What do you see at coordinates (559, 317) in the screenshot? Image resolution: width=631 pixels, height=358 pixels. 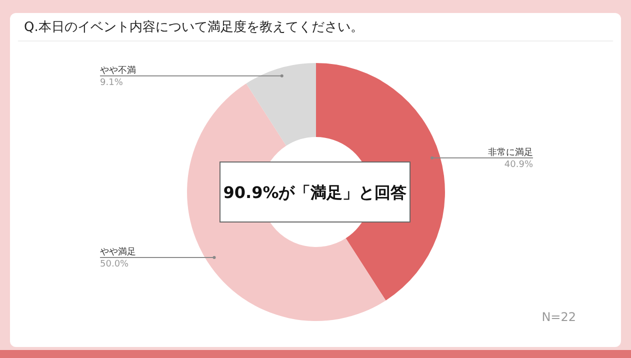 I see `text: N=22` at bounding box center [559, 317].